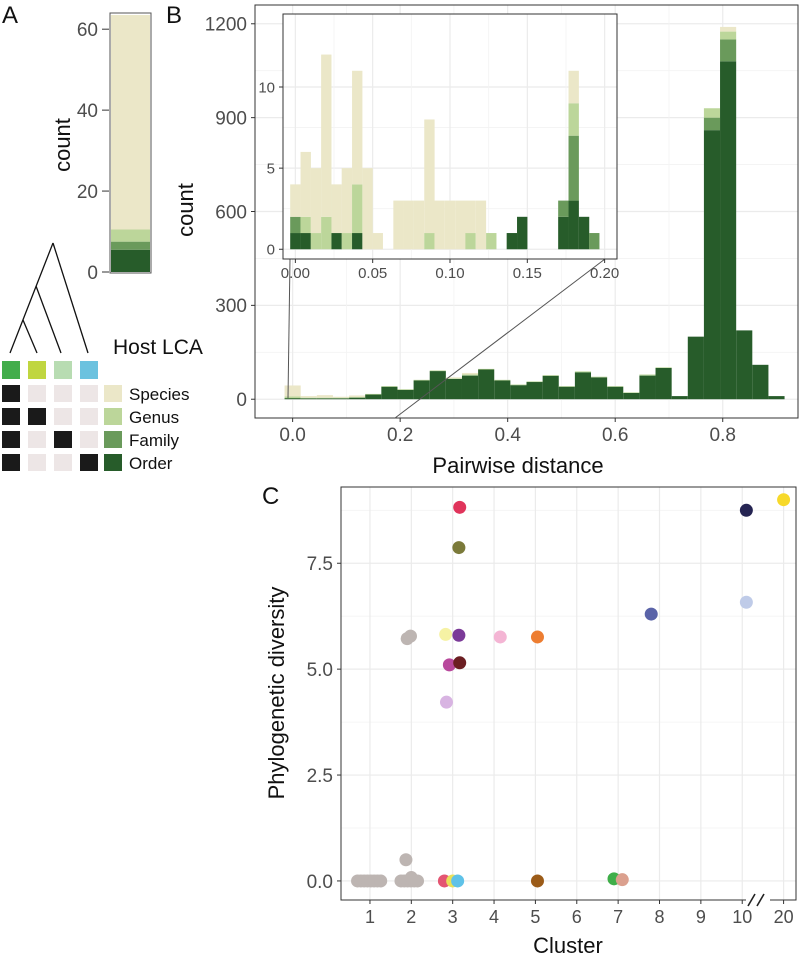 The width and height of the screenshot is (800, 959). I want to click on host-dendrogram, so click(49, 298).